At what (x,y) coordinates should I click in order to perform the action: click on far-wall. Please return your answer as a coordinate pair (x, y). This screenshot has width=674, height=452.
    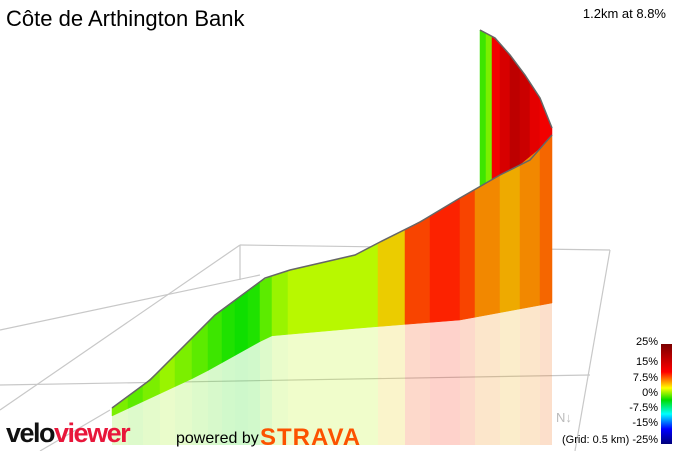
    Looking at the image, I should click on (516, 108).